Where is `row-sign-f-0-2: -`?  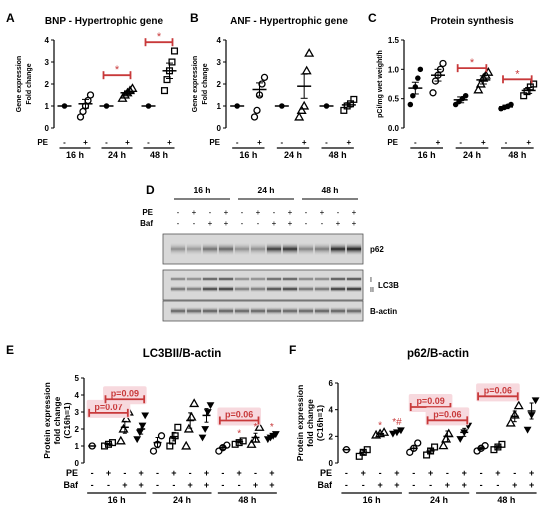
row-sign-f-0-2: - is located at coordinates (380, 473).